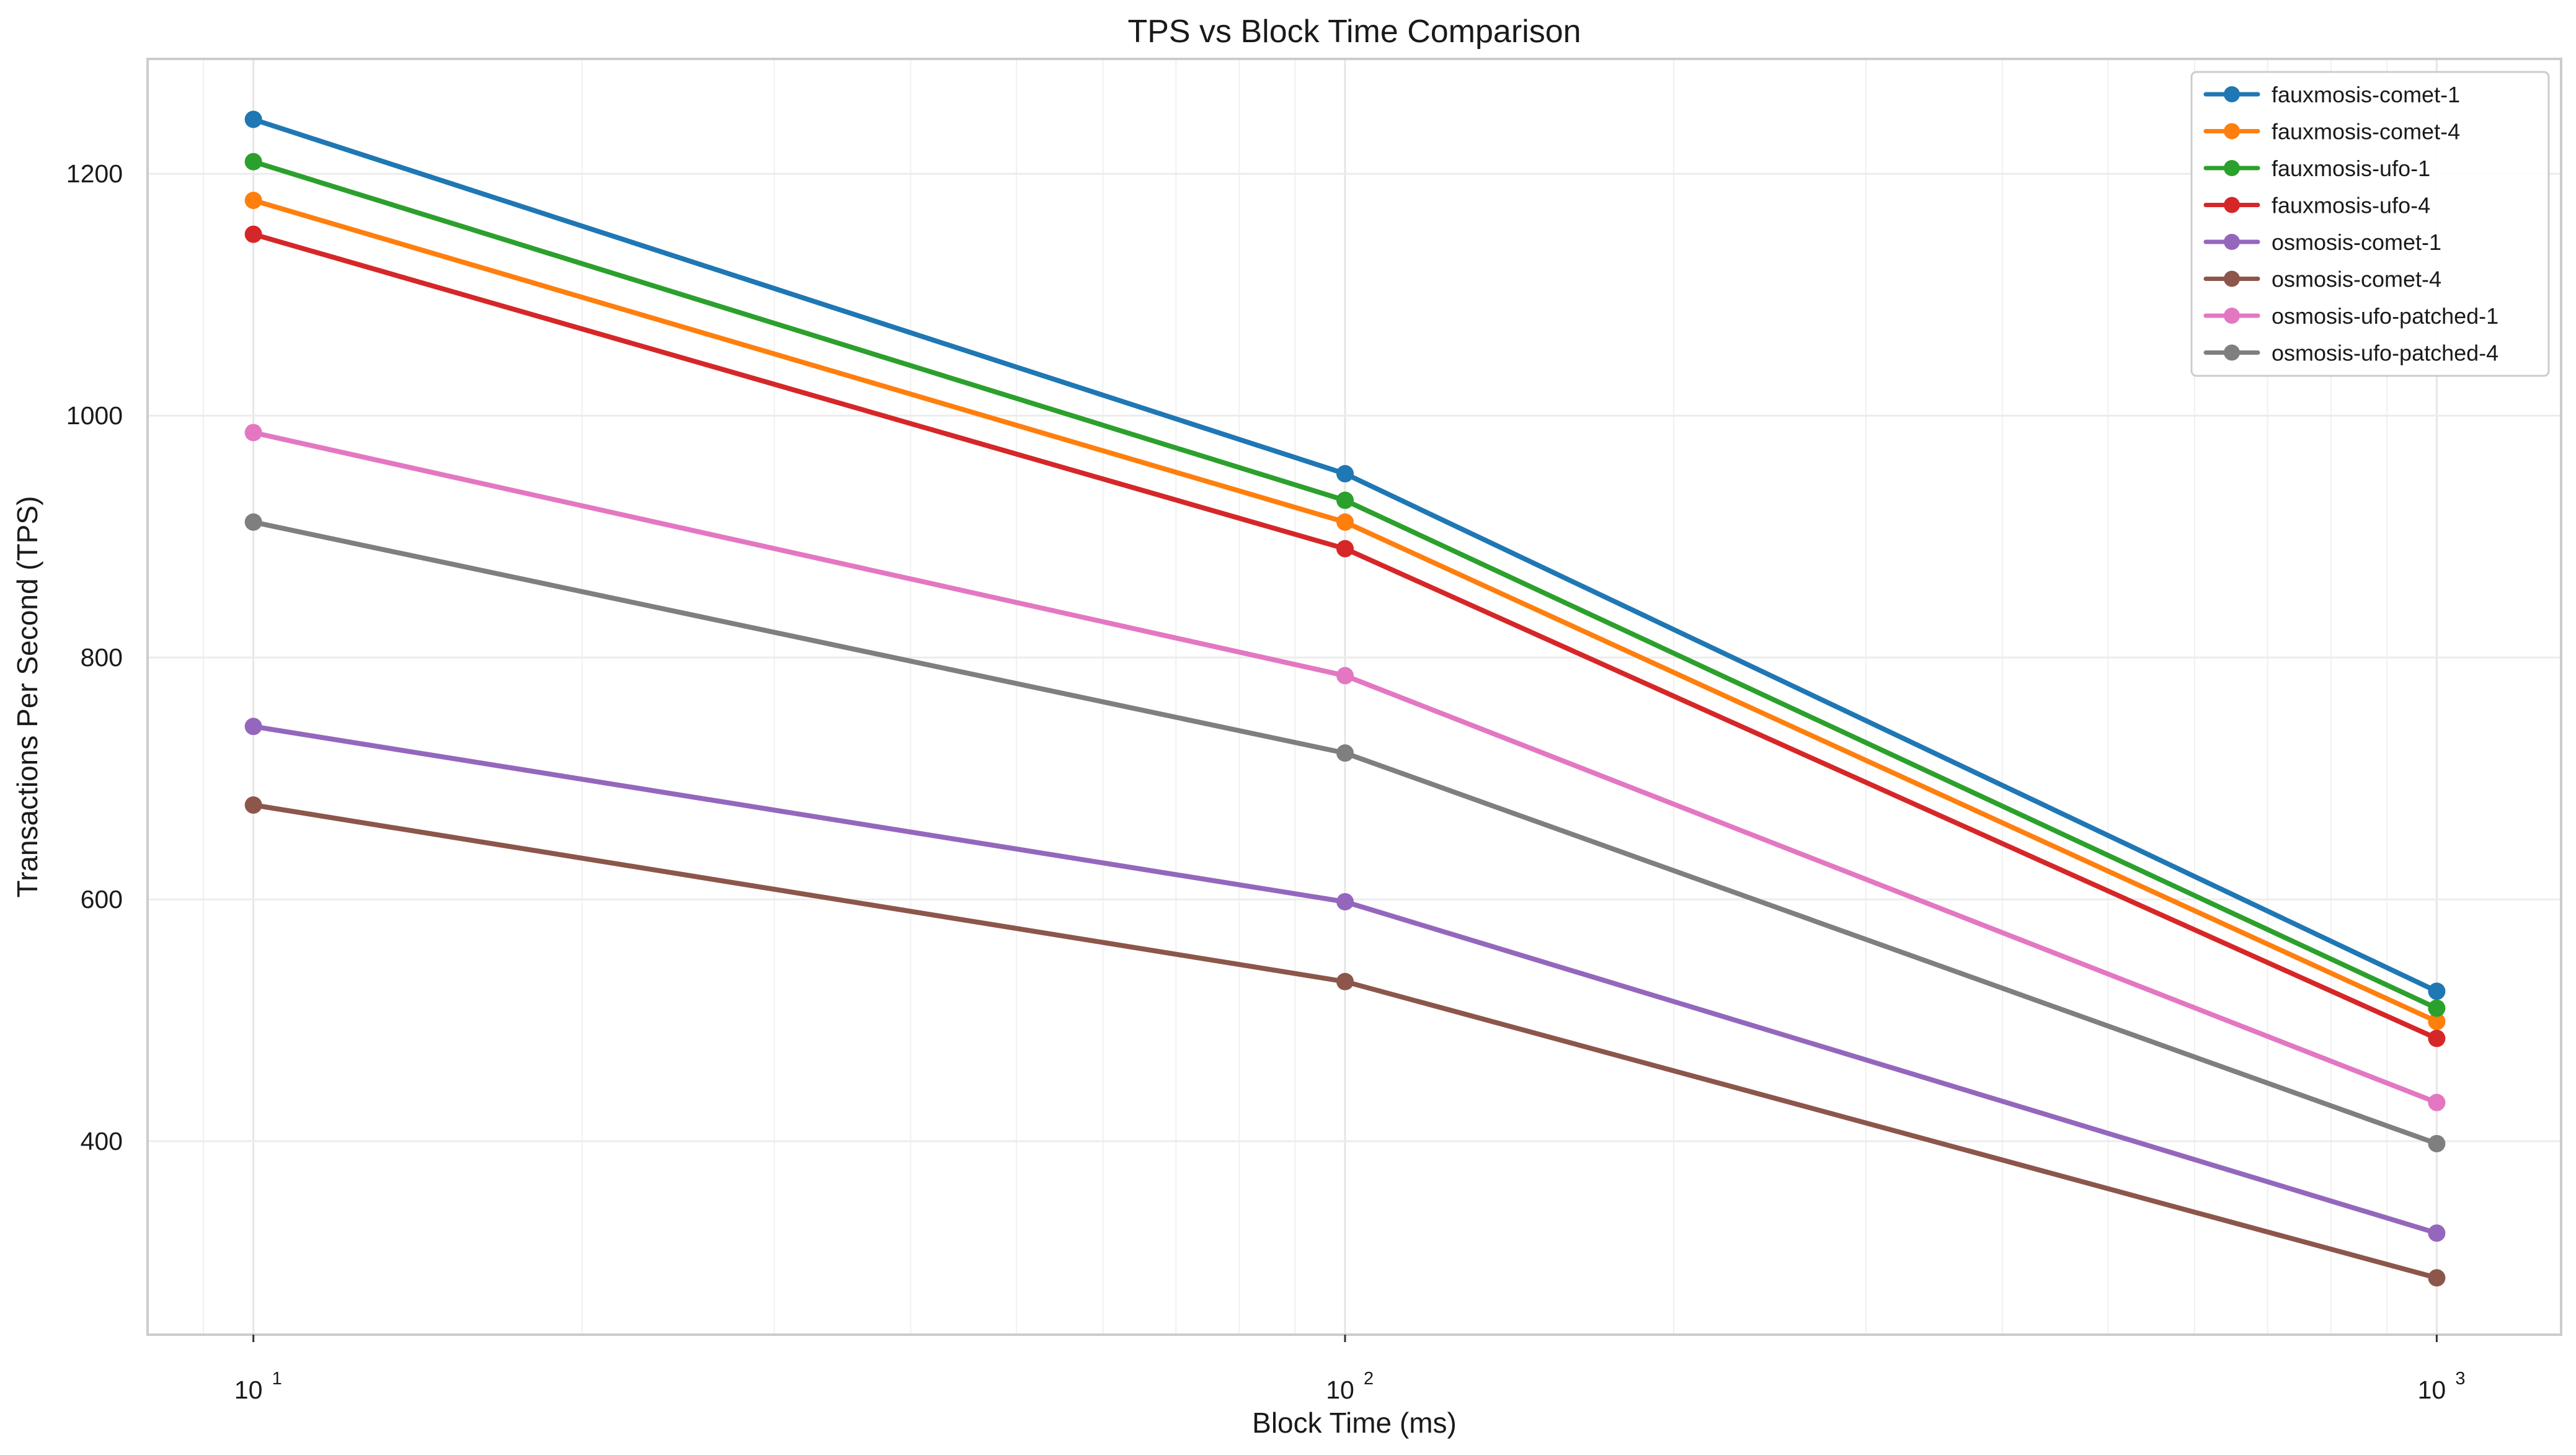  Describe the element at coordinates (1354, 32) in the screenshot. I see `chart-title: TPS vs Block Time Comparison` at that location.